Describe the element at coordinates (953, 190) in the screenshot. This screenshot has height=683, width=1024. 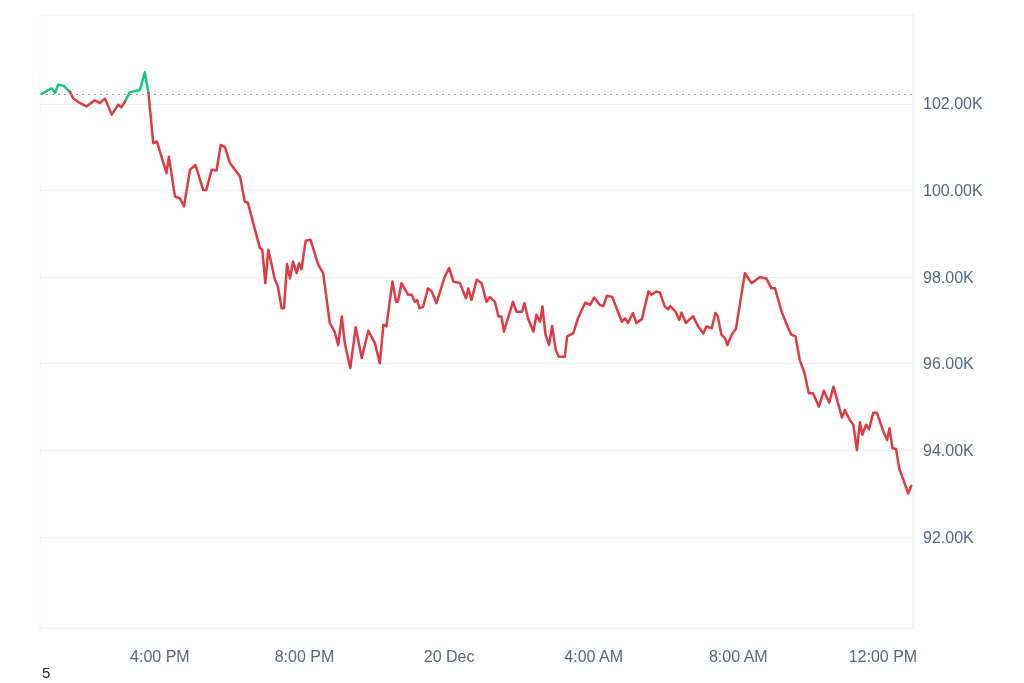
I see `y-tick-label: 100.00K` at that location.